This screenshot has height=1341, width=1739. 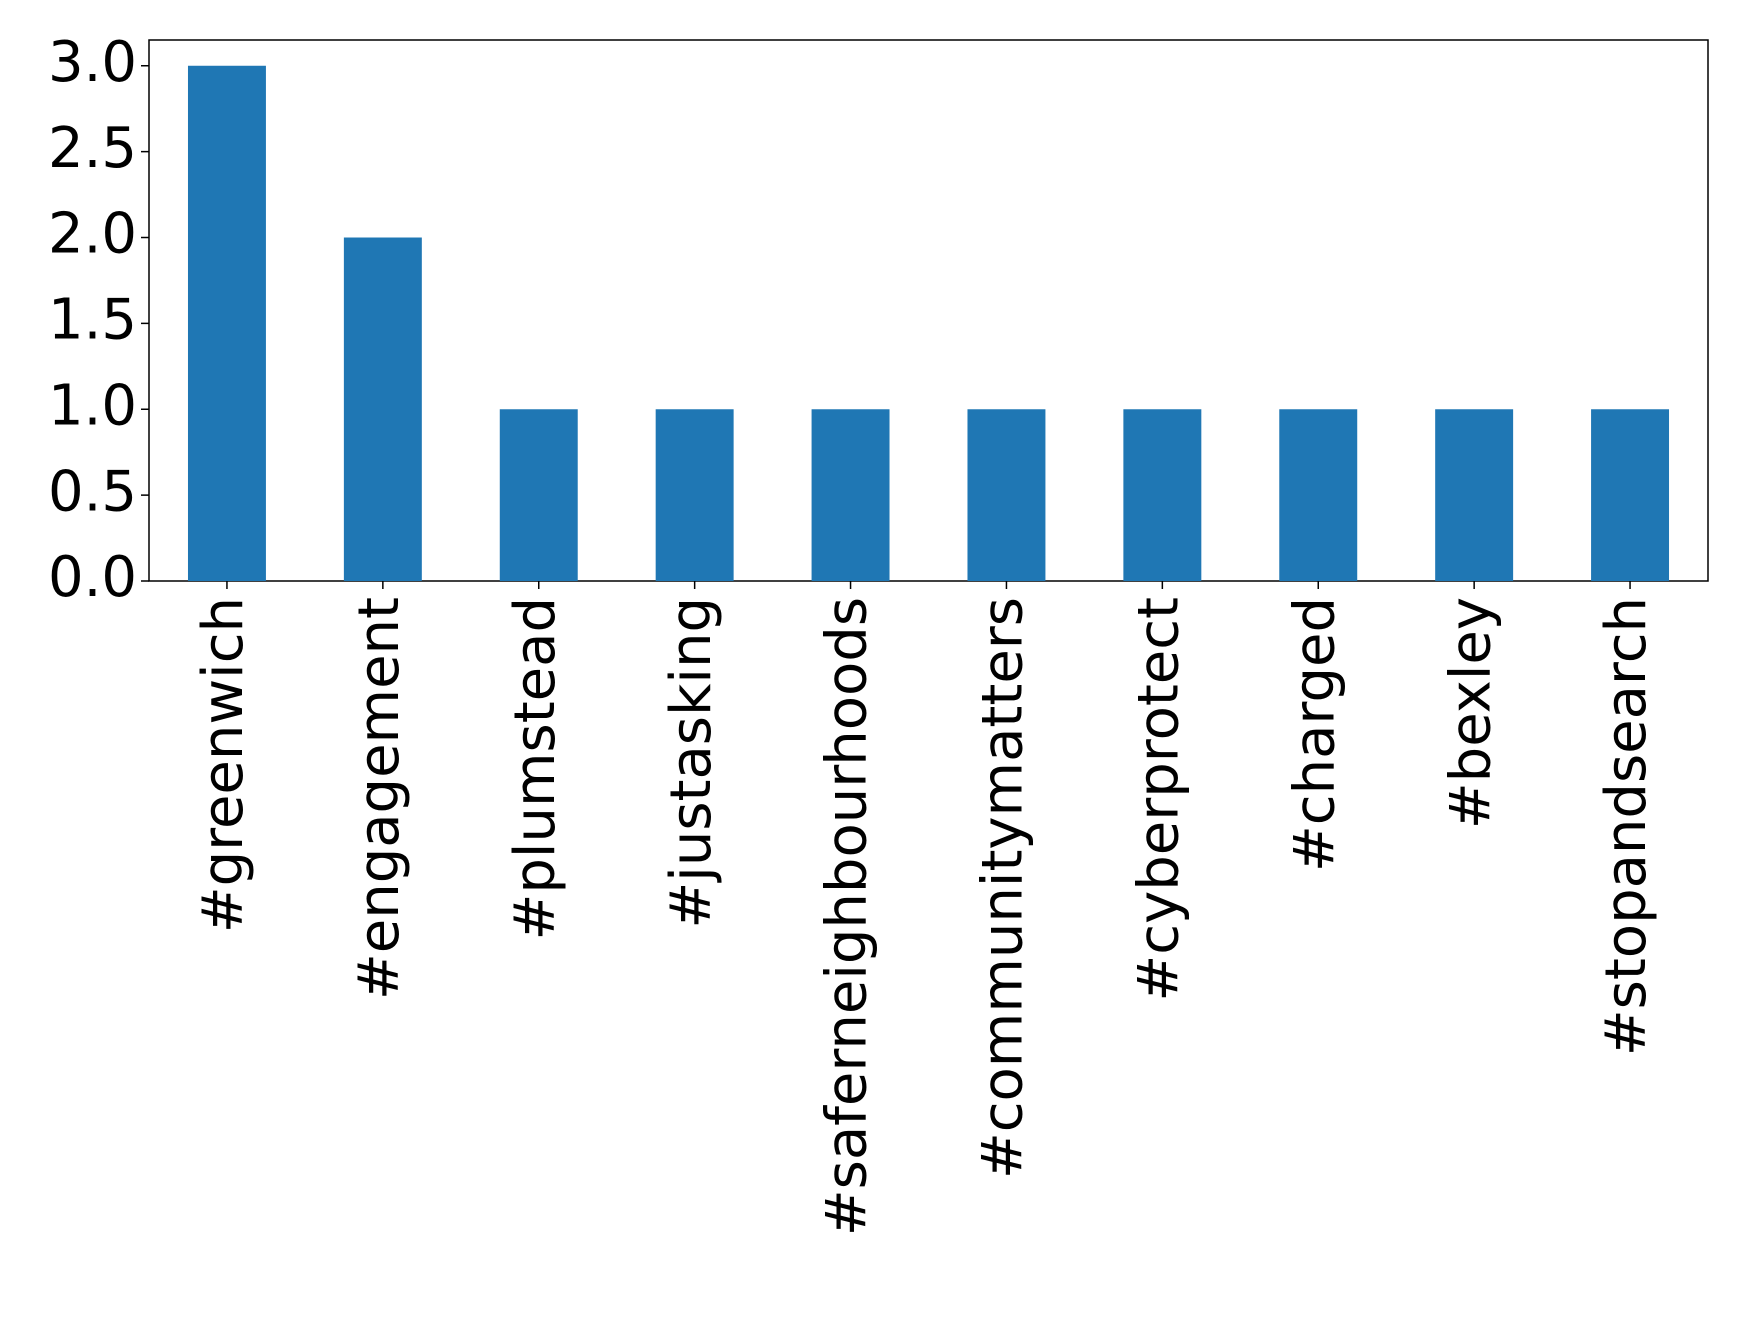 I want to click on x-tick-label: #engagement, so click(x=379, y=798).